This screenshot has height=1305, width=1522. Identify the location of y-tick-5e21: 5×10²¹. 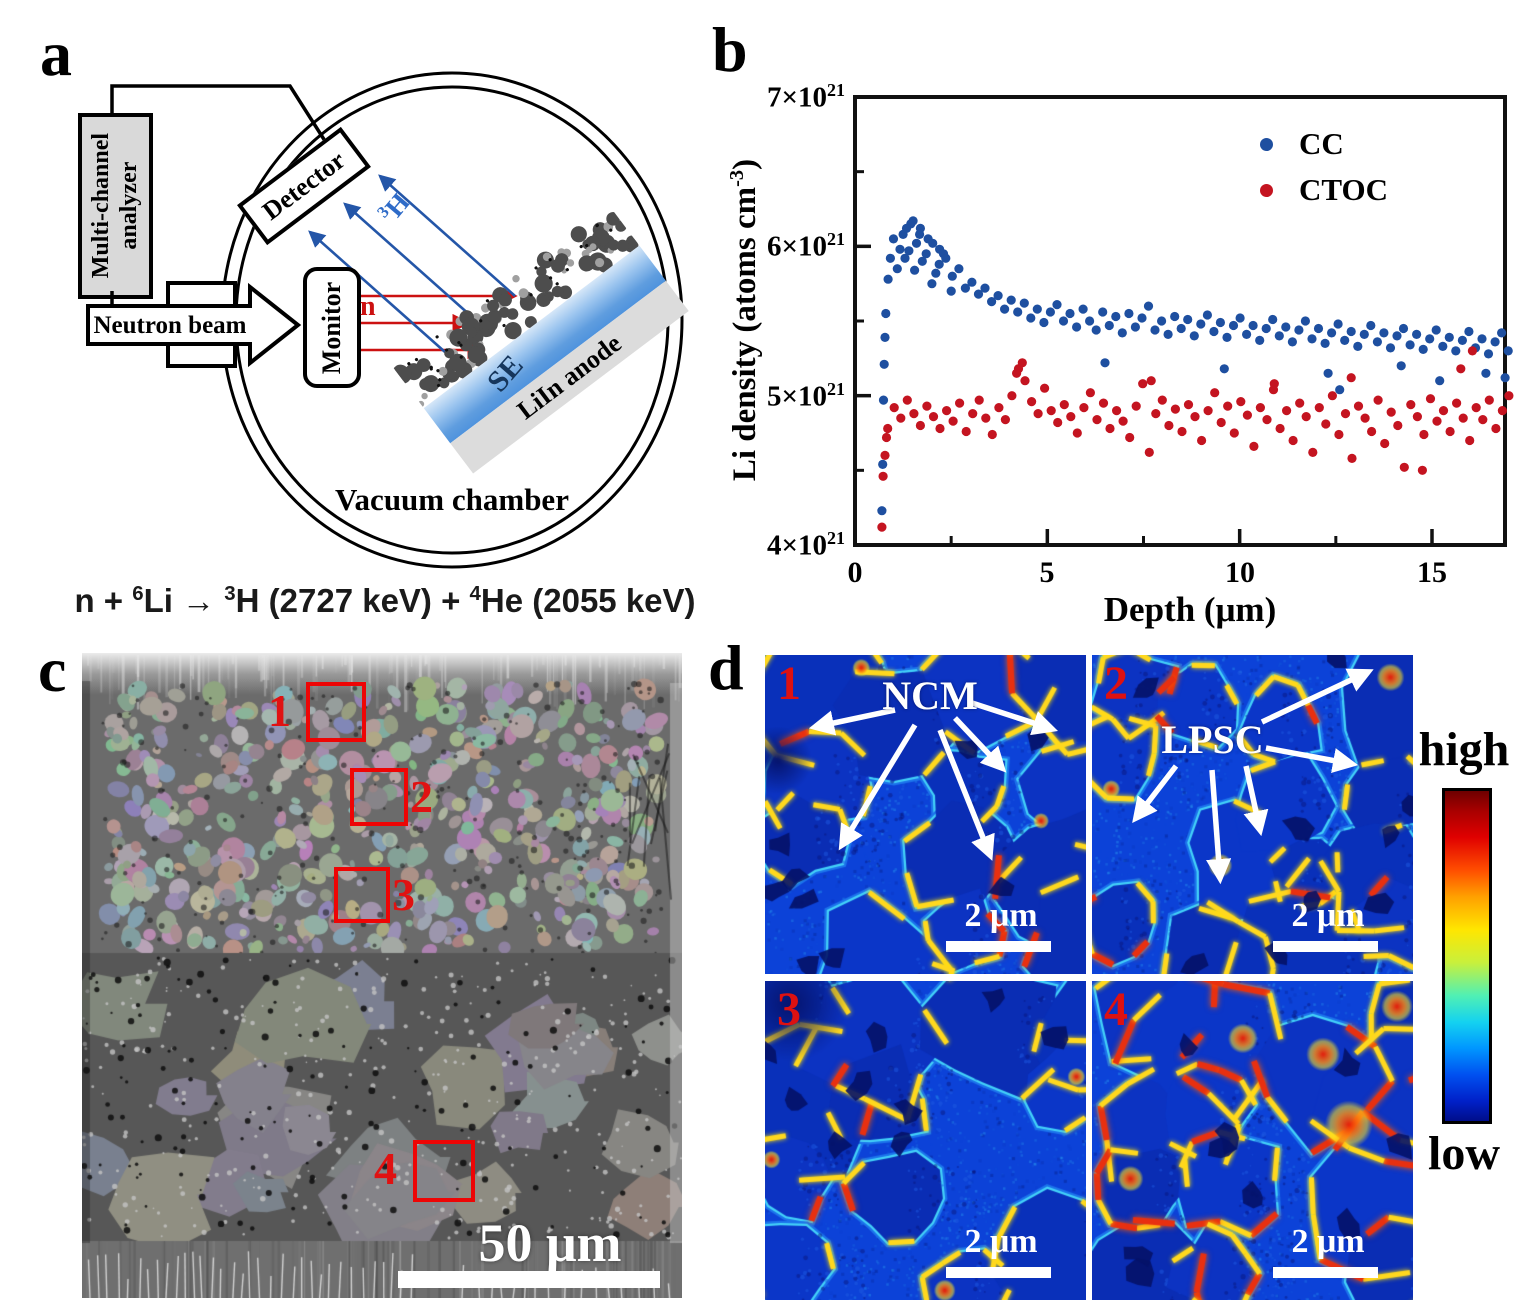
(806, 396).